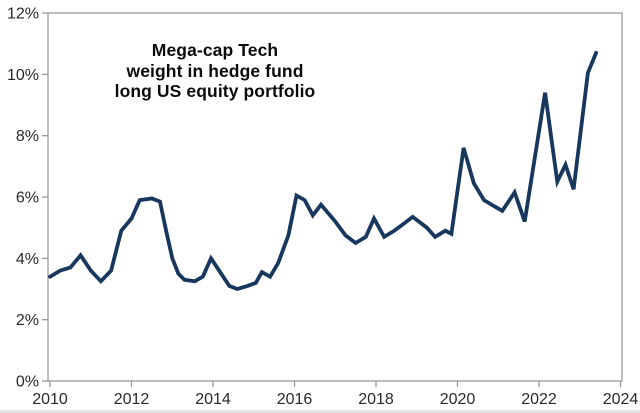 The width and height of the screenshot is (640, 413). I want to click on x-axis-tick-label: 2022, so click(539, 399).